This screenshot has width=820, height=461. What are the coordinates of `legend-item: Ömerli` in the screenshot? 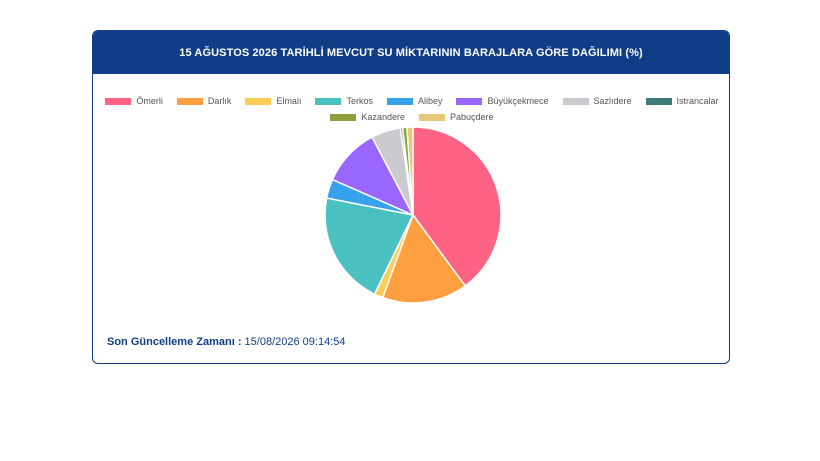 It's located at (134, 101).